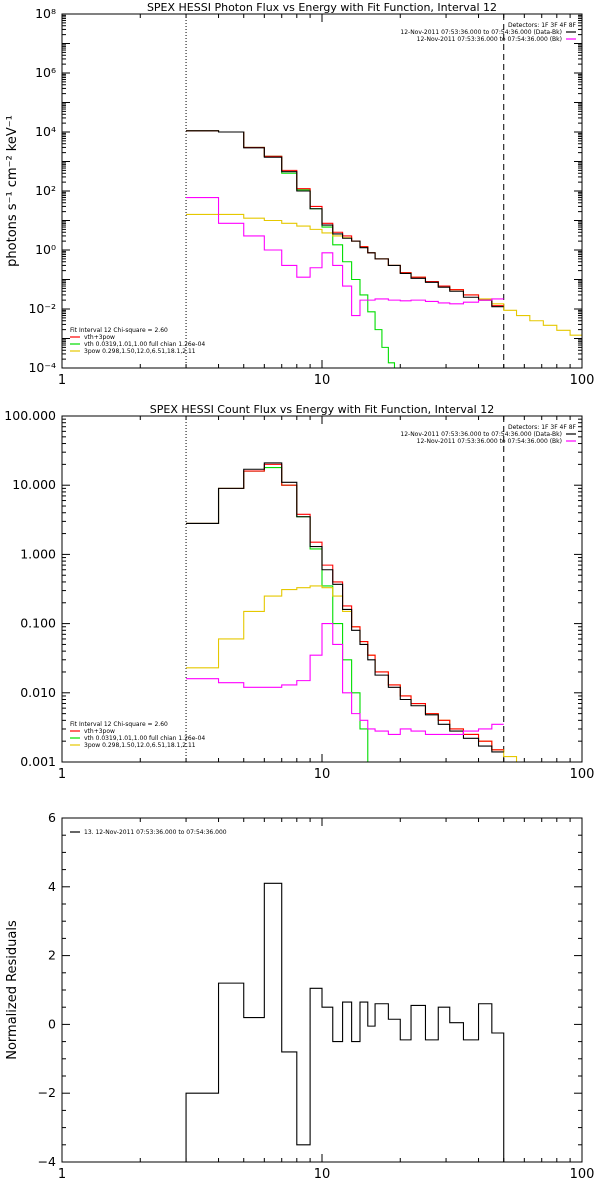 This screenshot has height=1200, width=600. I want to click on y-tick-label: 0.001, so click(38, 761).